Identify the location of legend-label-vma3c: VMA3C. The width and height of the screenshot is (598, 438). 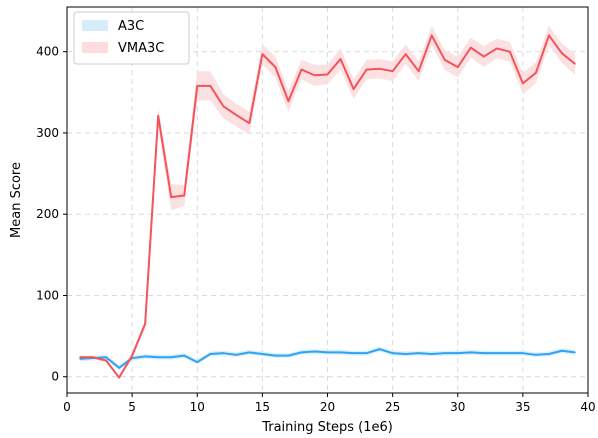
(141, 48).